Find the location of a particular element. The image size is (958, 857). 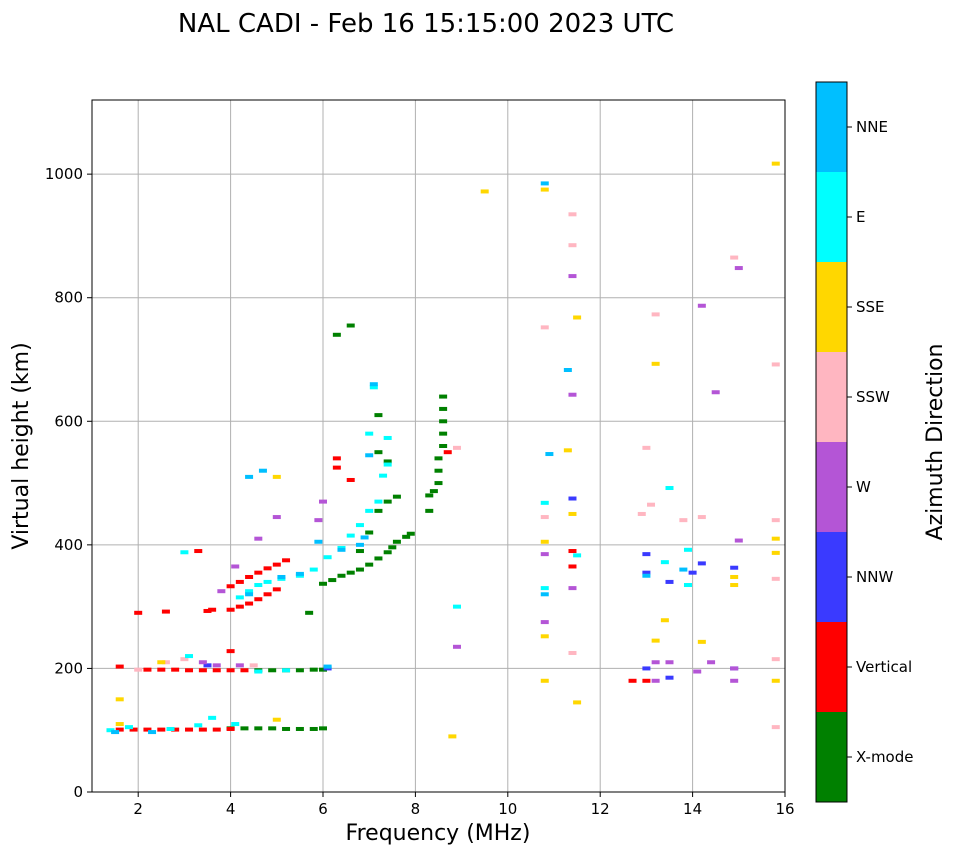

colorbar-tick-label: SSW is located at coordinates (873, 397).